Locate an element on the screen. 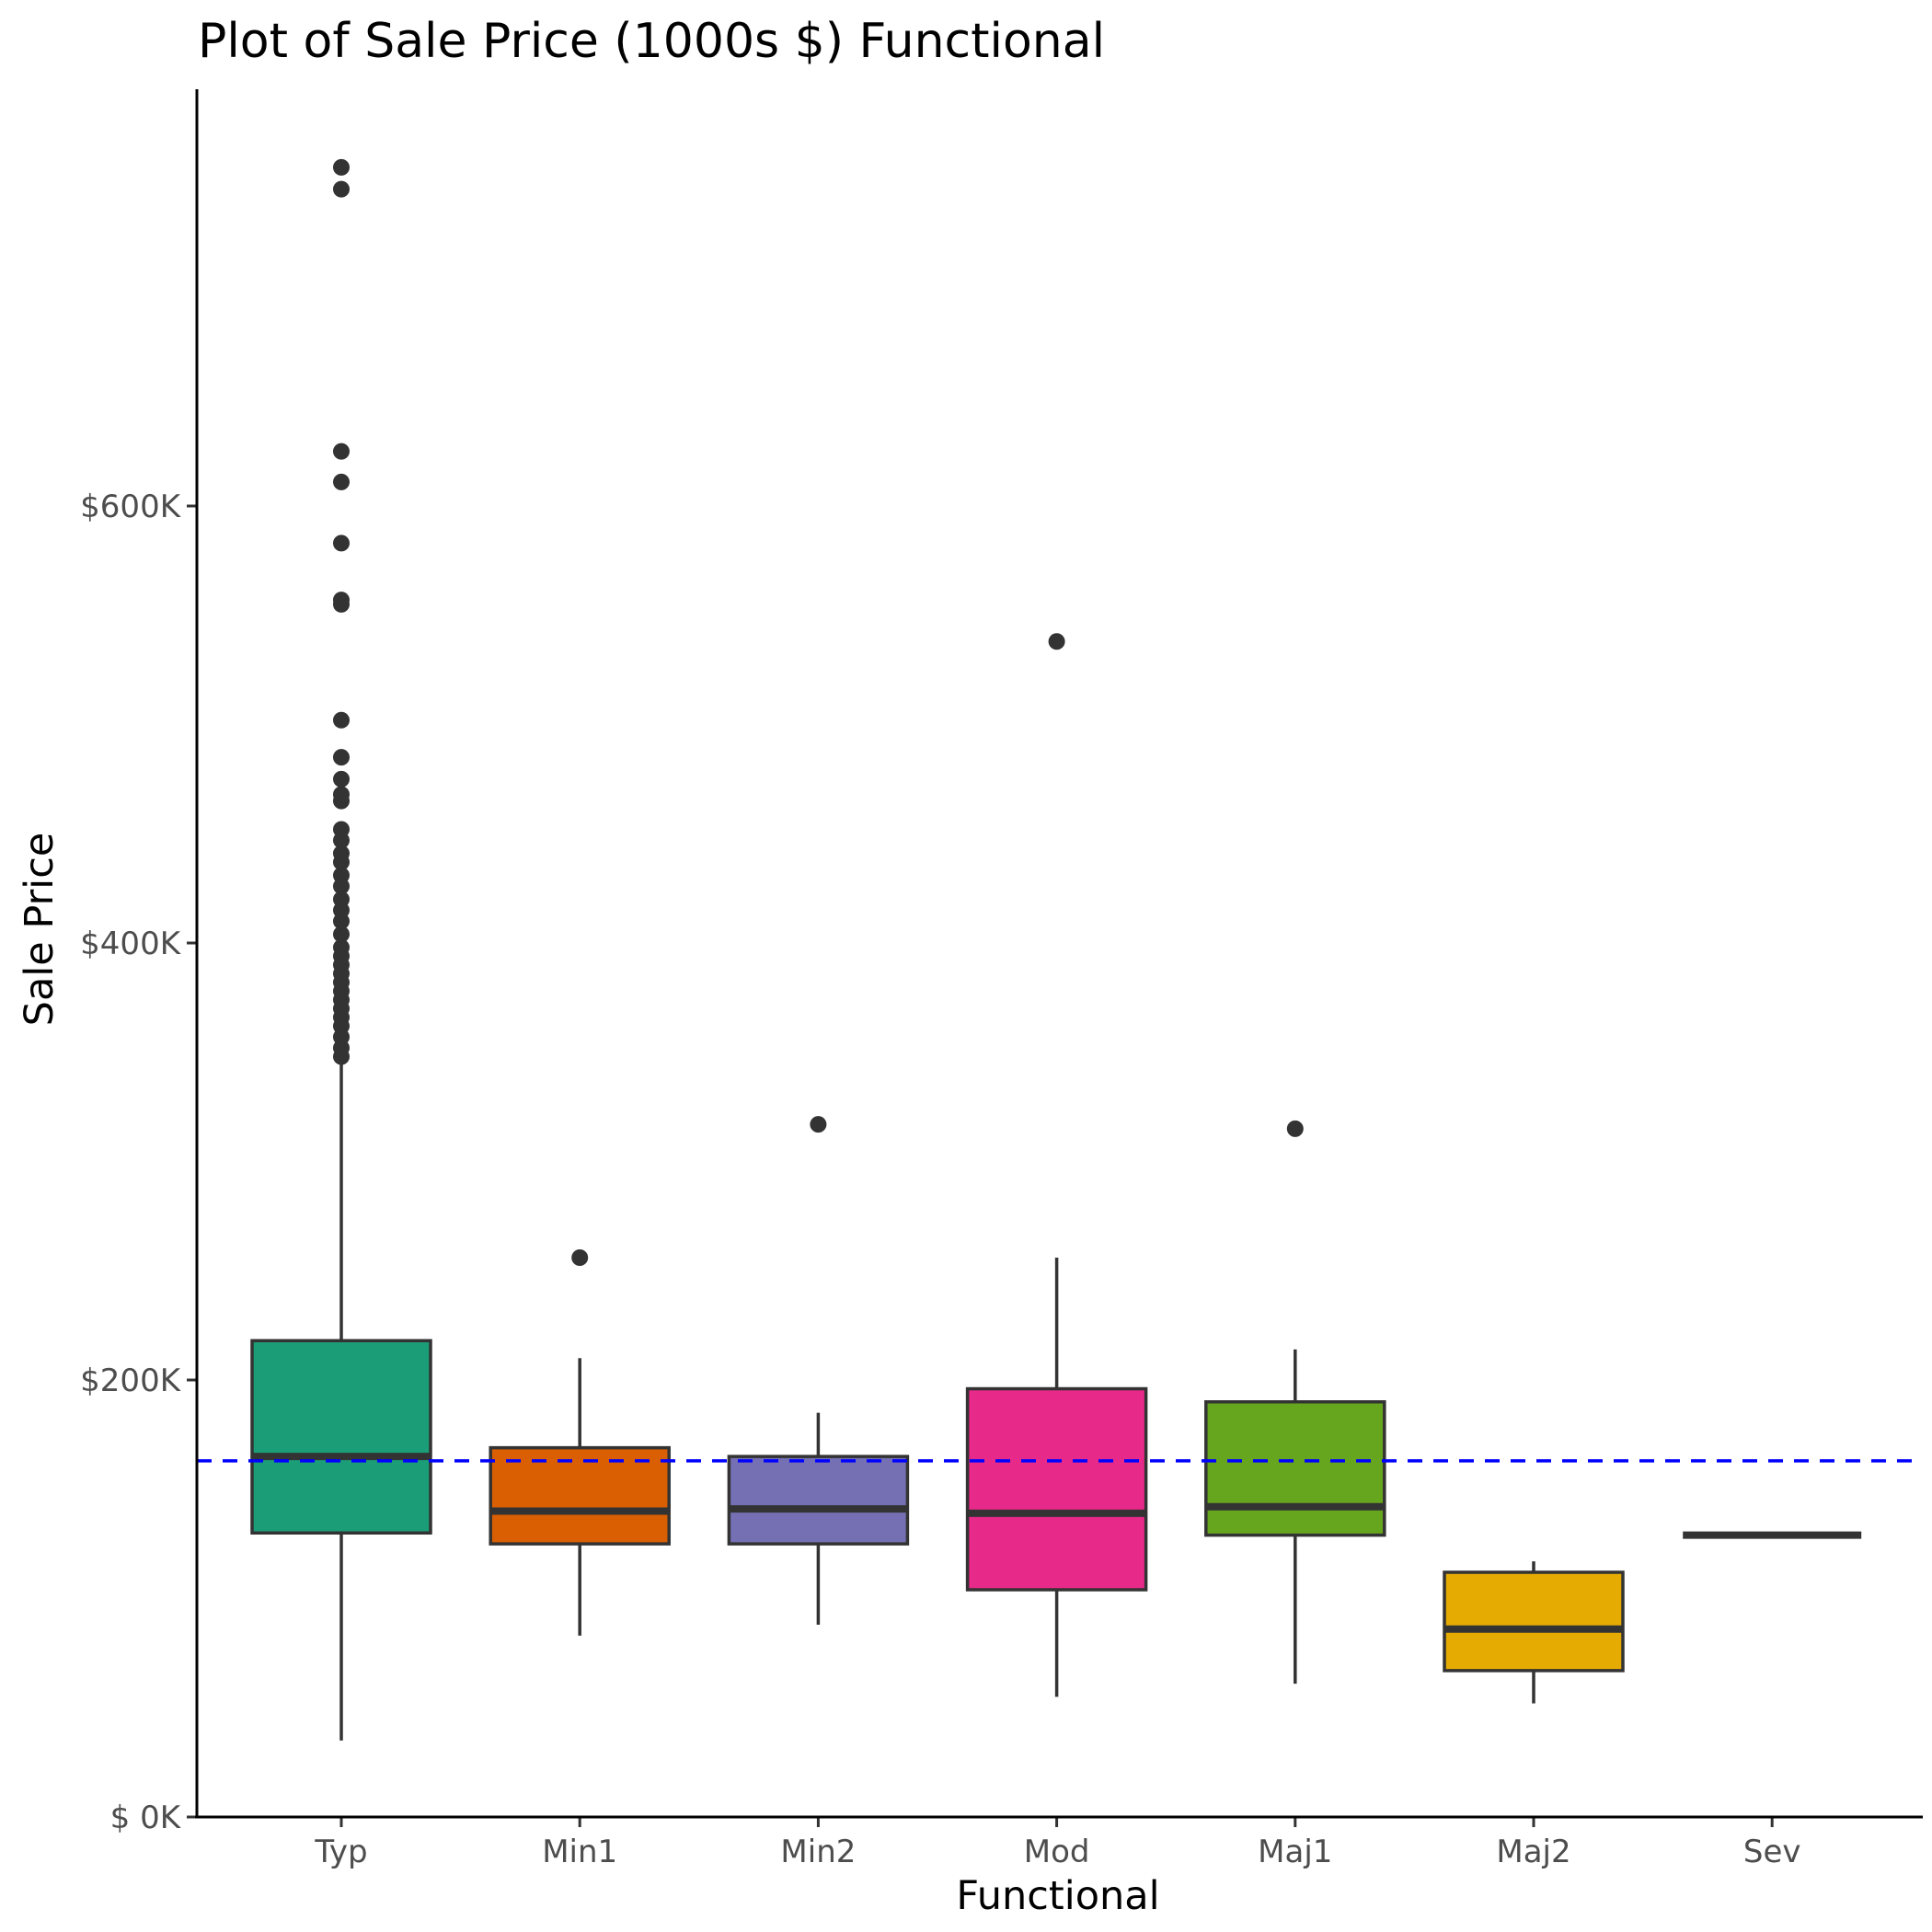 This screenshot has height=1932, width=1932. box-min1 is located at coordinates (580, 1495).